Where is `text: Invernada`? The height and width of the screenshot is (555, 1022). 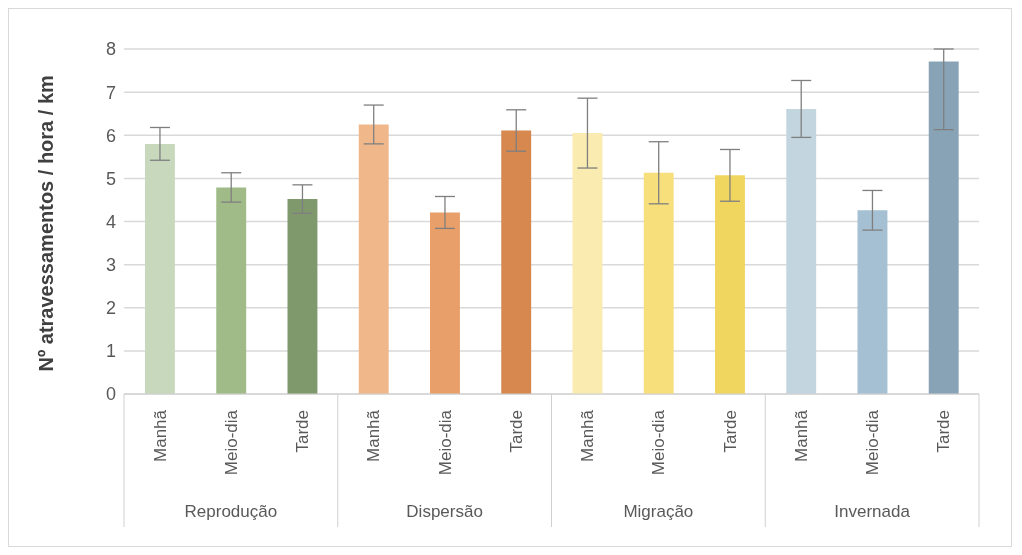
text: Invernada is located at coordinates (872, 511).